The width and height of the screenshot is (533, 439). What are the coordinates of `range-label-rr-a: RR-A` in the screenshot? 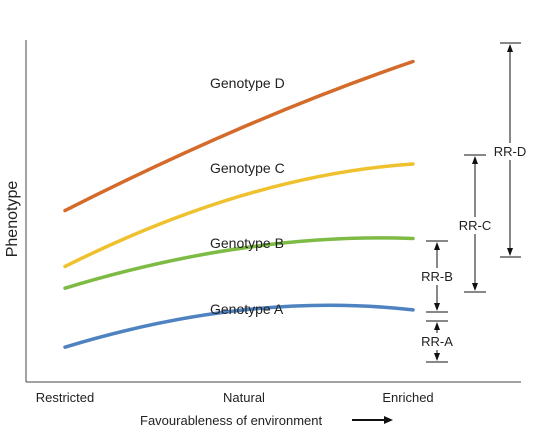 It's located at (437, 341).